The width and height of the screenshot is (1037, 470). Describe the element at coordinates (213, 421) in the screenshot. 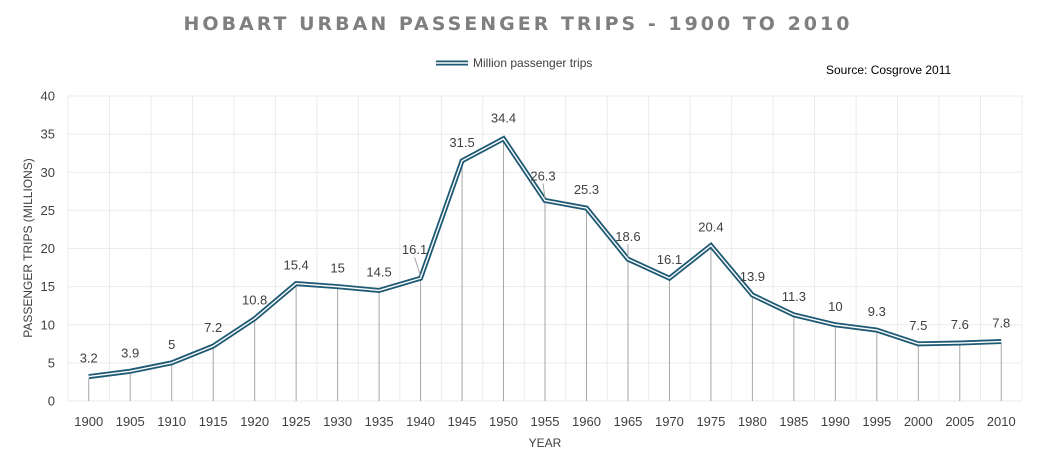

I see `x-tick-label: 1915` at that location.